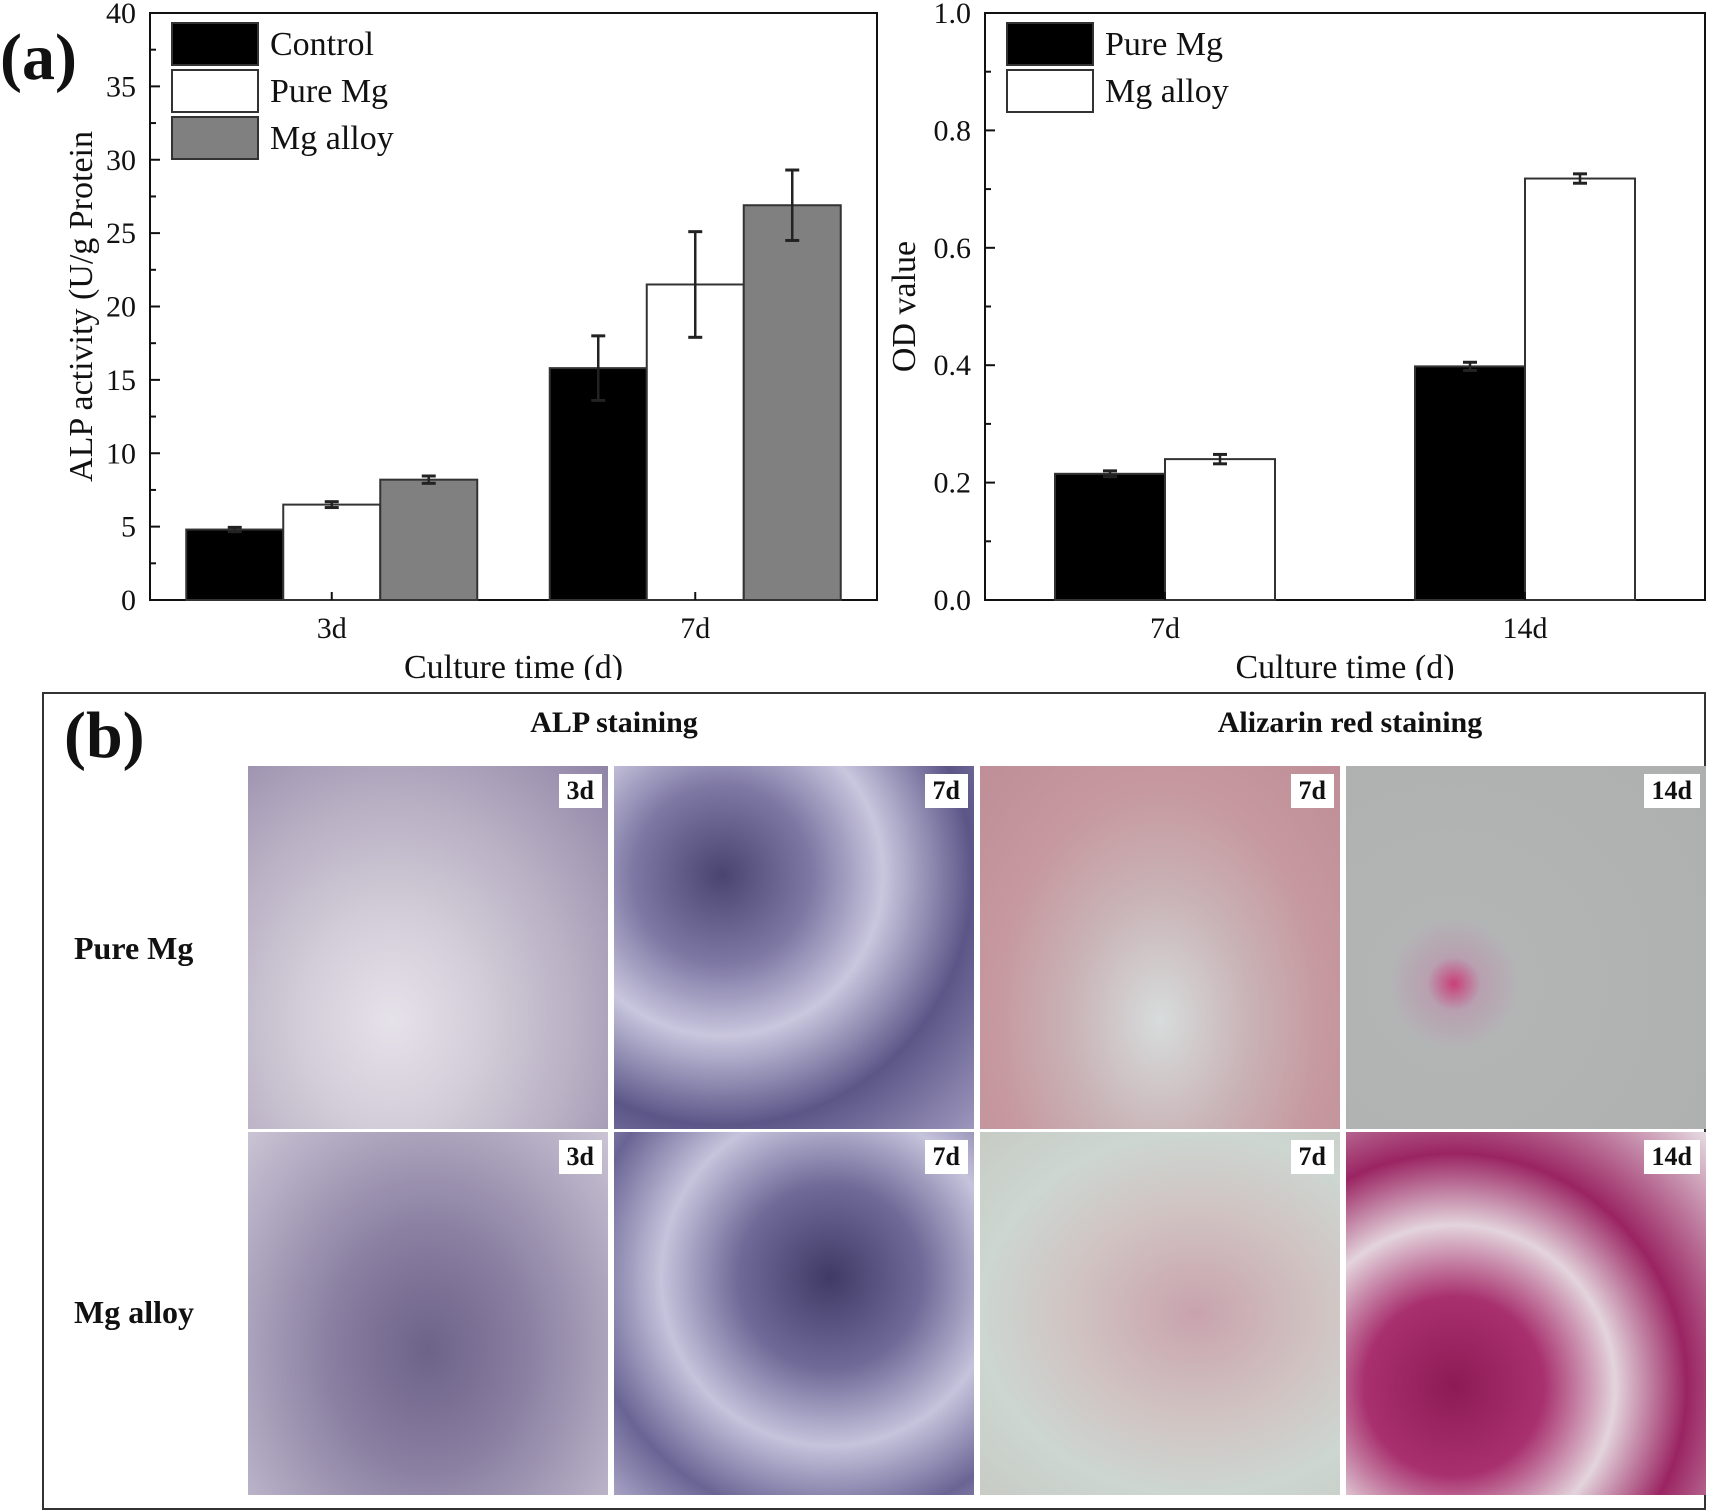 Image resolution: width=1720 pixels, height=1510 pixels. I want to click on micrograph-mg-alloy-alizarin-14d: 14d, so click(1526, 1313).